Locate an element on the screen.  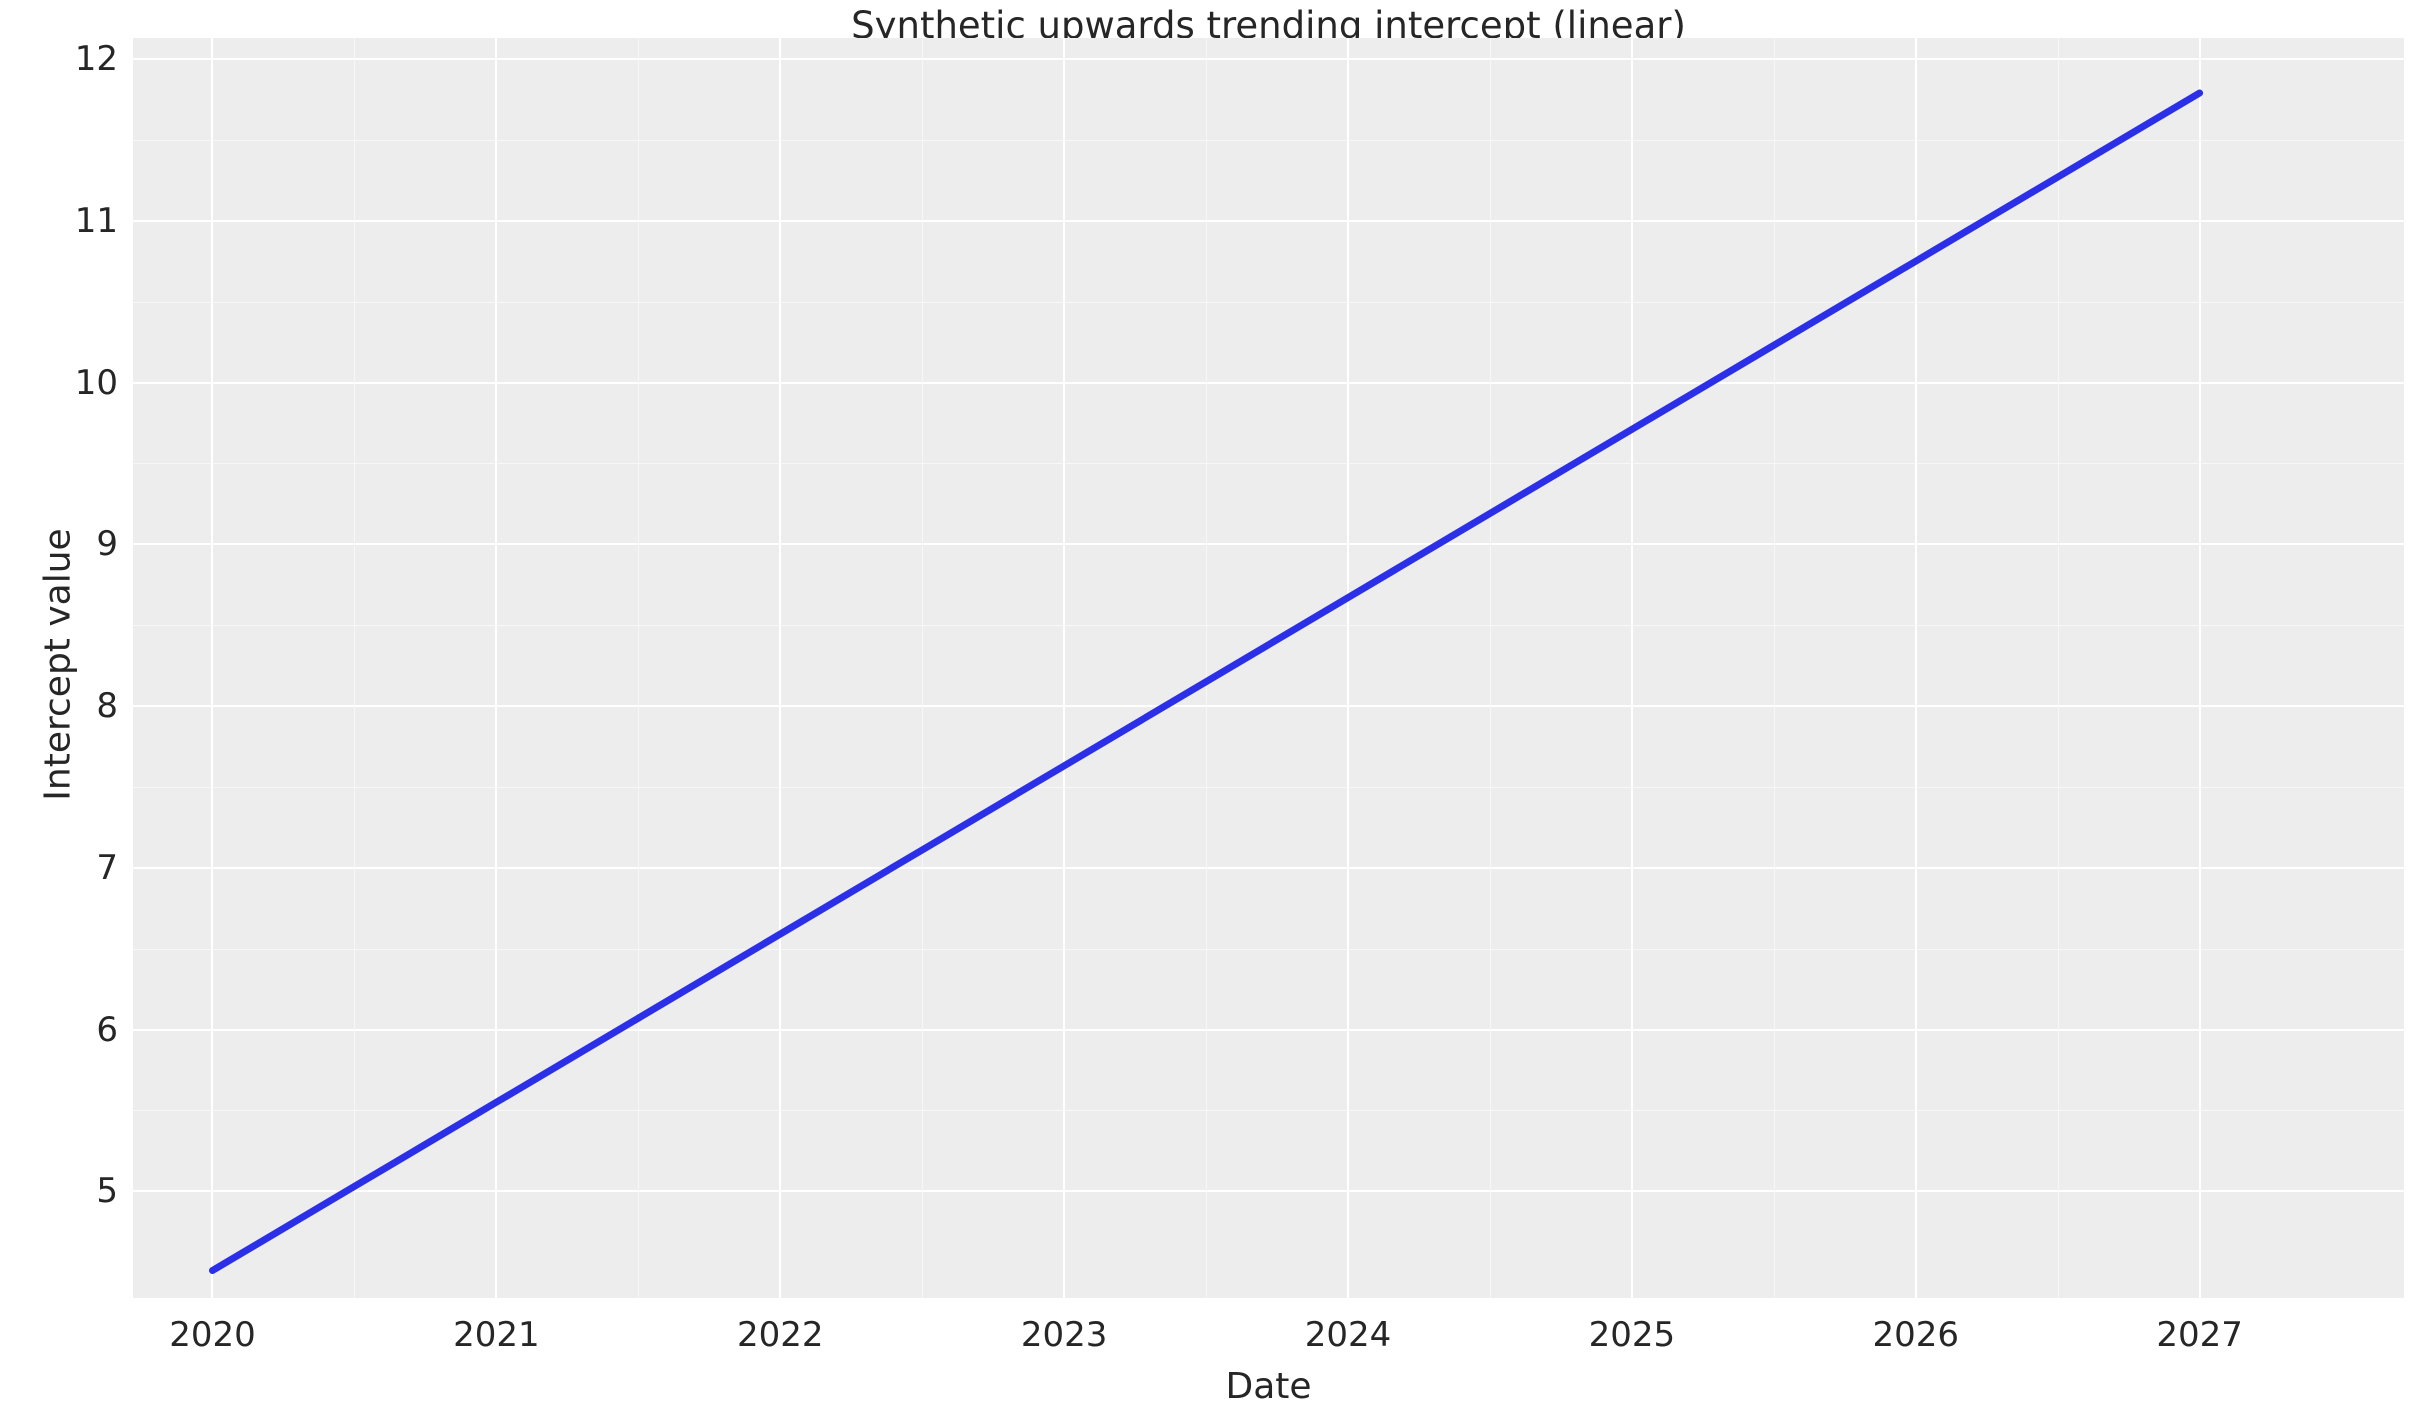
x-tick-label: 2025 is located at coordinates (1632, 1335).